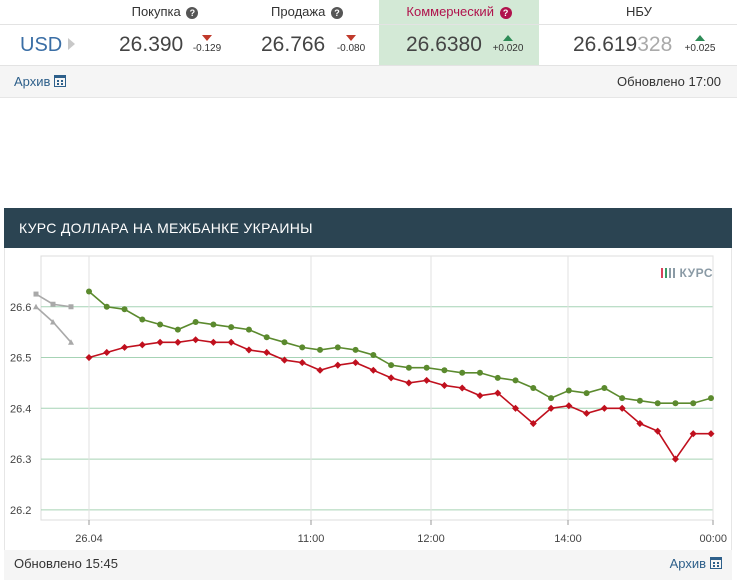  I want to click on archive-label: Архив, so click(32, 81).